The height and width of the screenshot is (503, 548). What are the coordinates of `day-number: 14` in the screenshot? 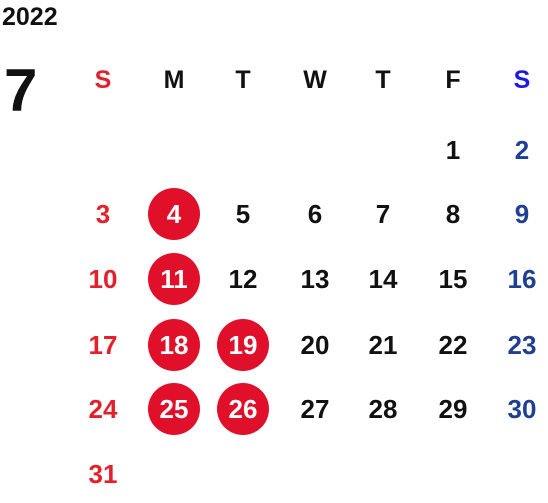 It's located at (383, 279).